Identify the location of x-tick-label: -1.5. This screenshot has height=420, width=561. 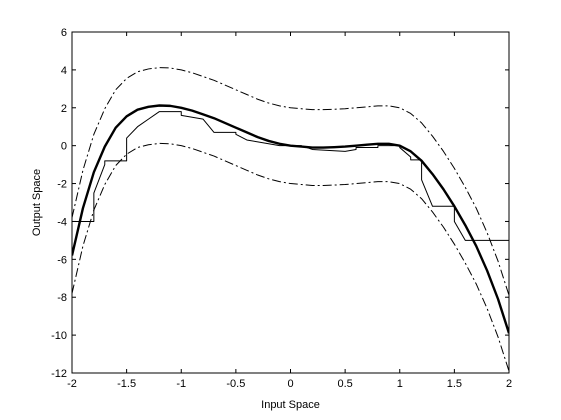
(126, 384).